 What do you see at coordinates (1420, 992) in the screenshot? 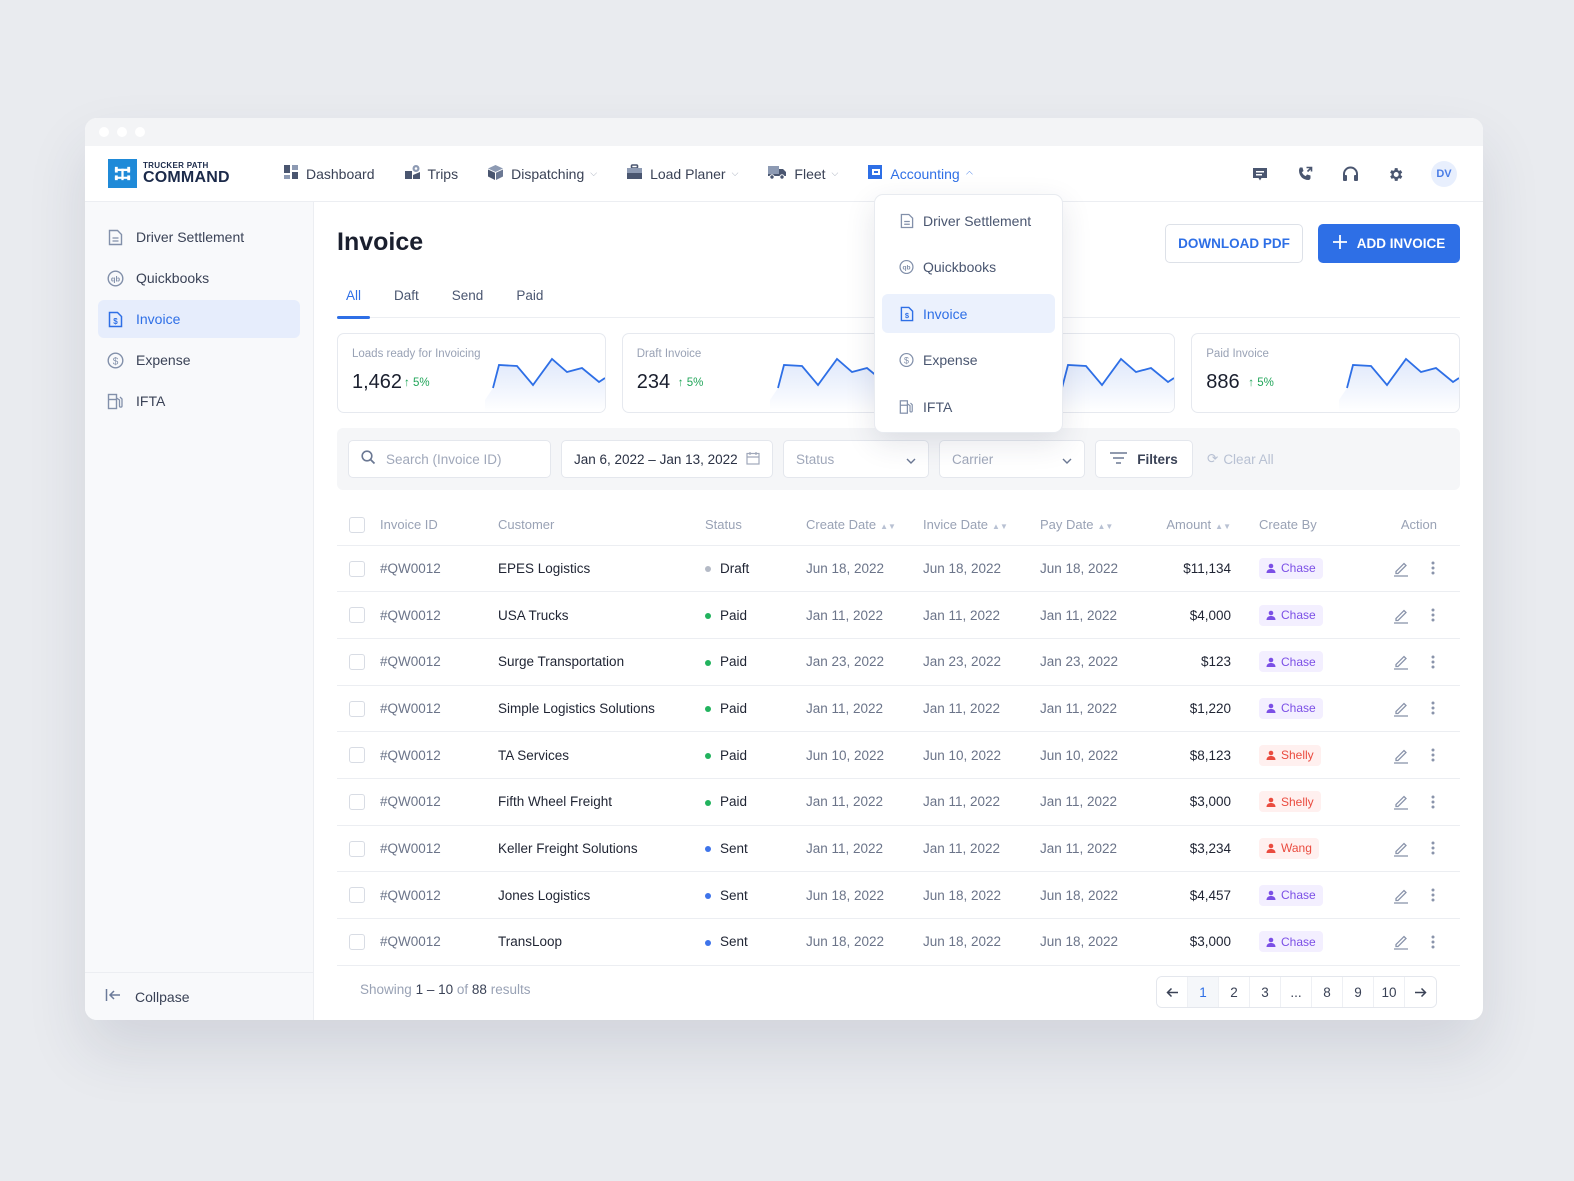
I see `next-page-button` at bounding box center [1420, 992].